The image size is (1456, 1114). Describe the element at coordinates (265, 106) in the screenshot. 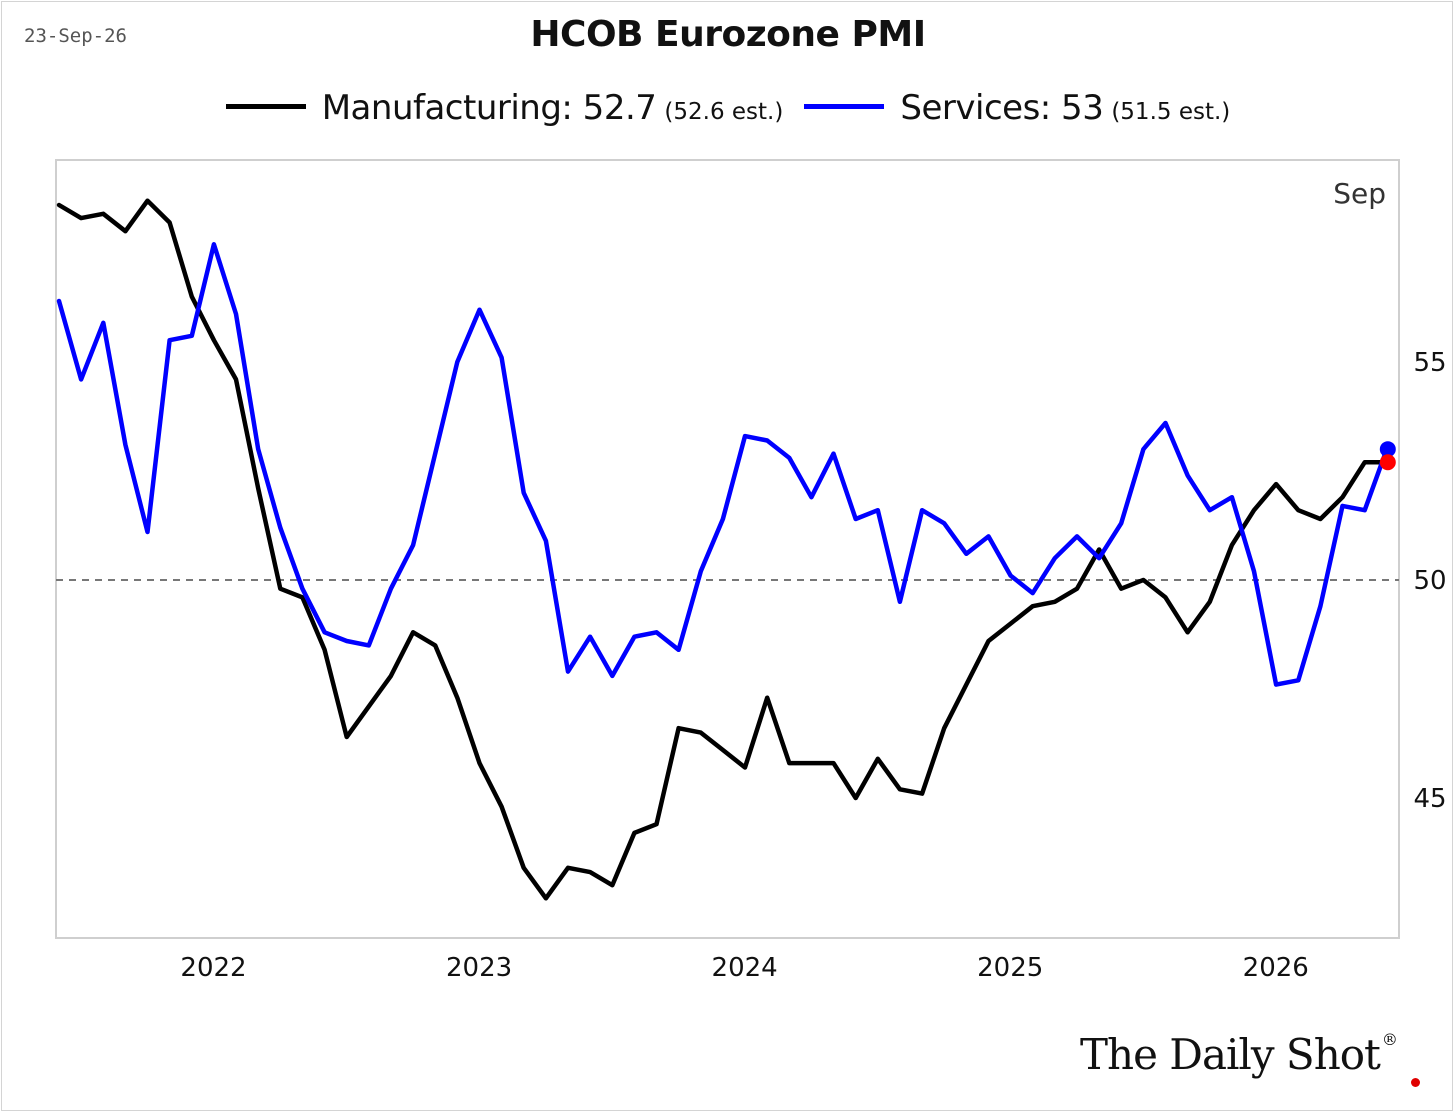

I see `legend-swatch-manufacturing` at that location.